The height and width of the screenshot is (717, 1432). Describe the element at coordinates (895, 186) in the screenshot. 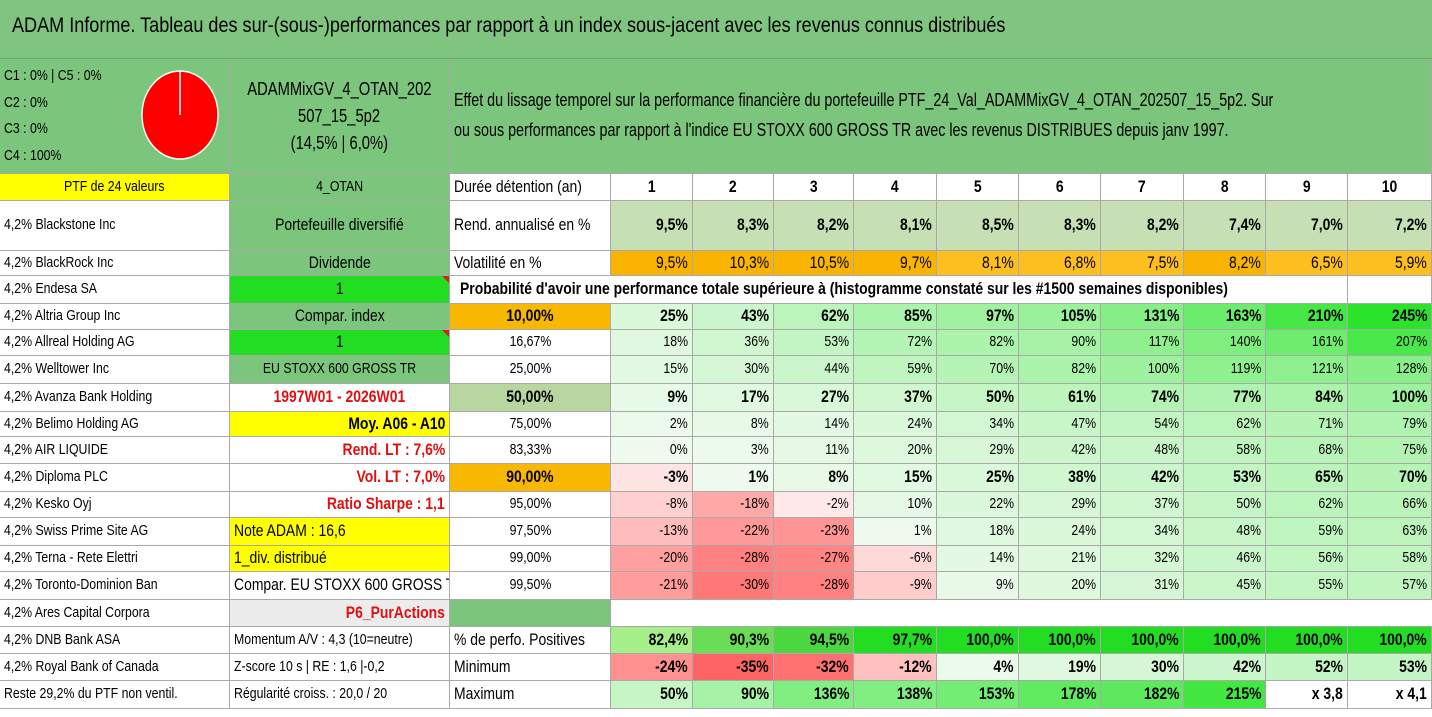

I see `duration-year-text: 4` at that location.